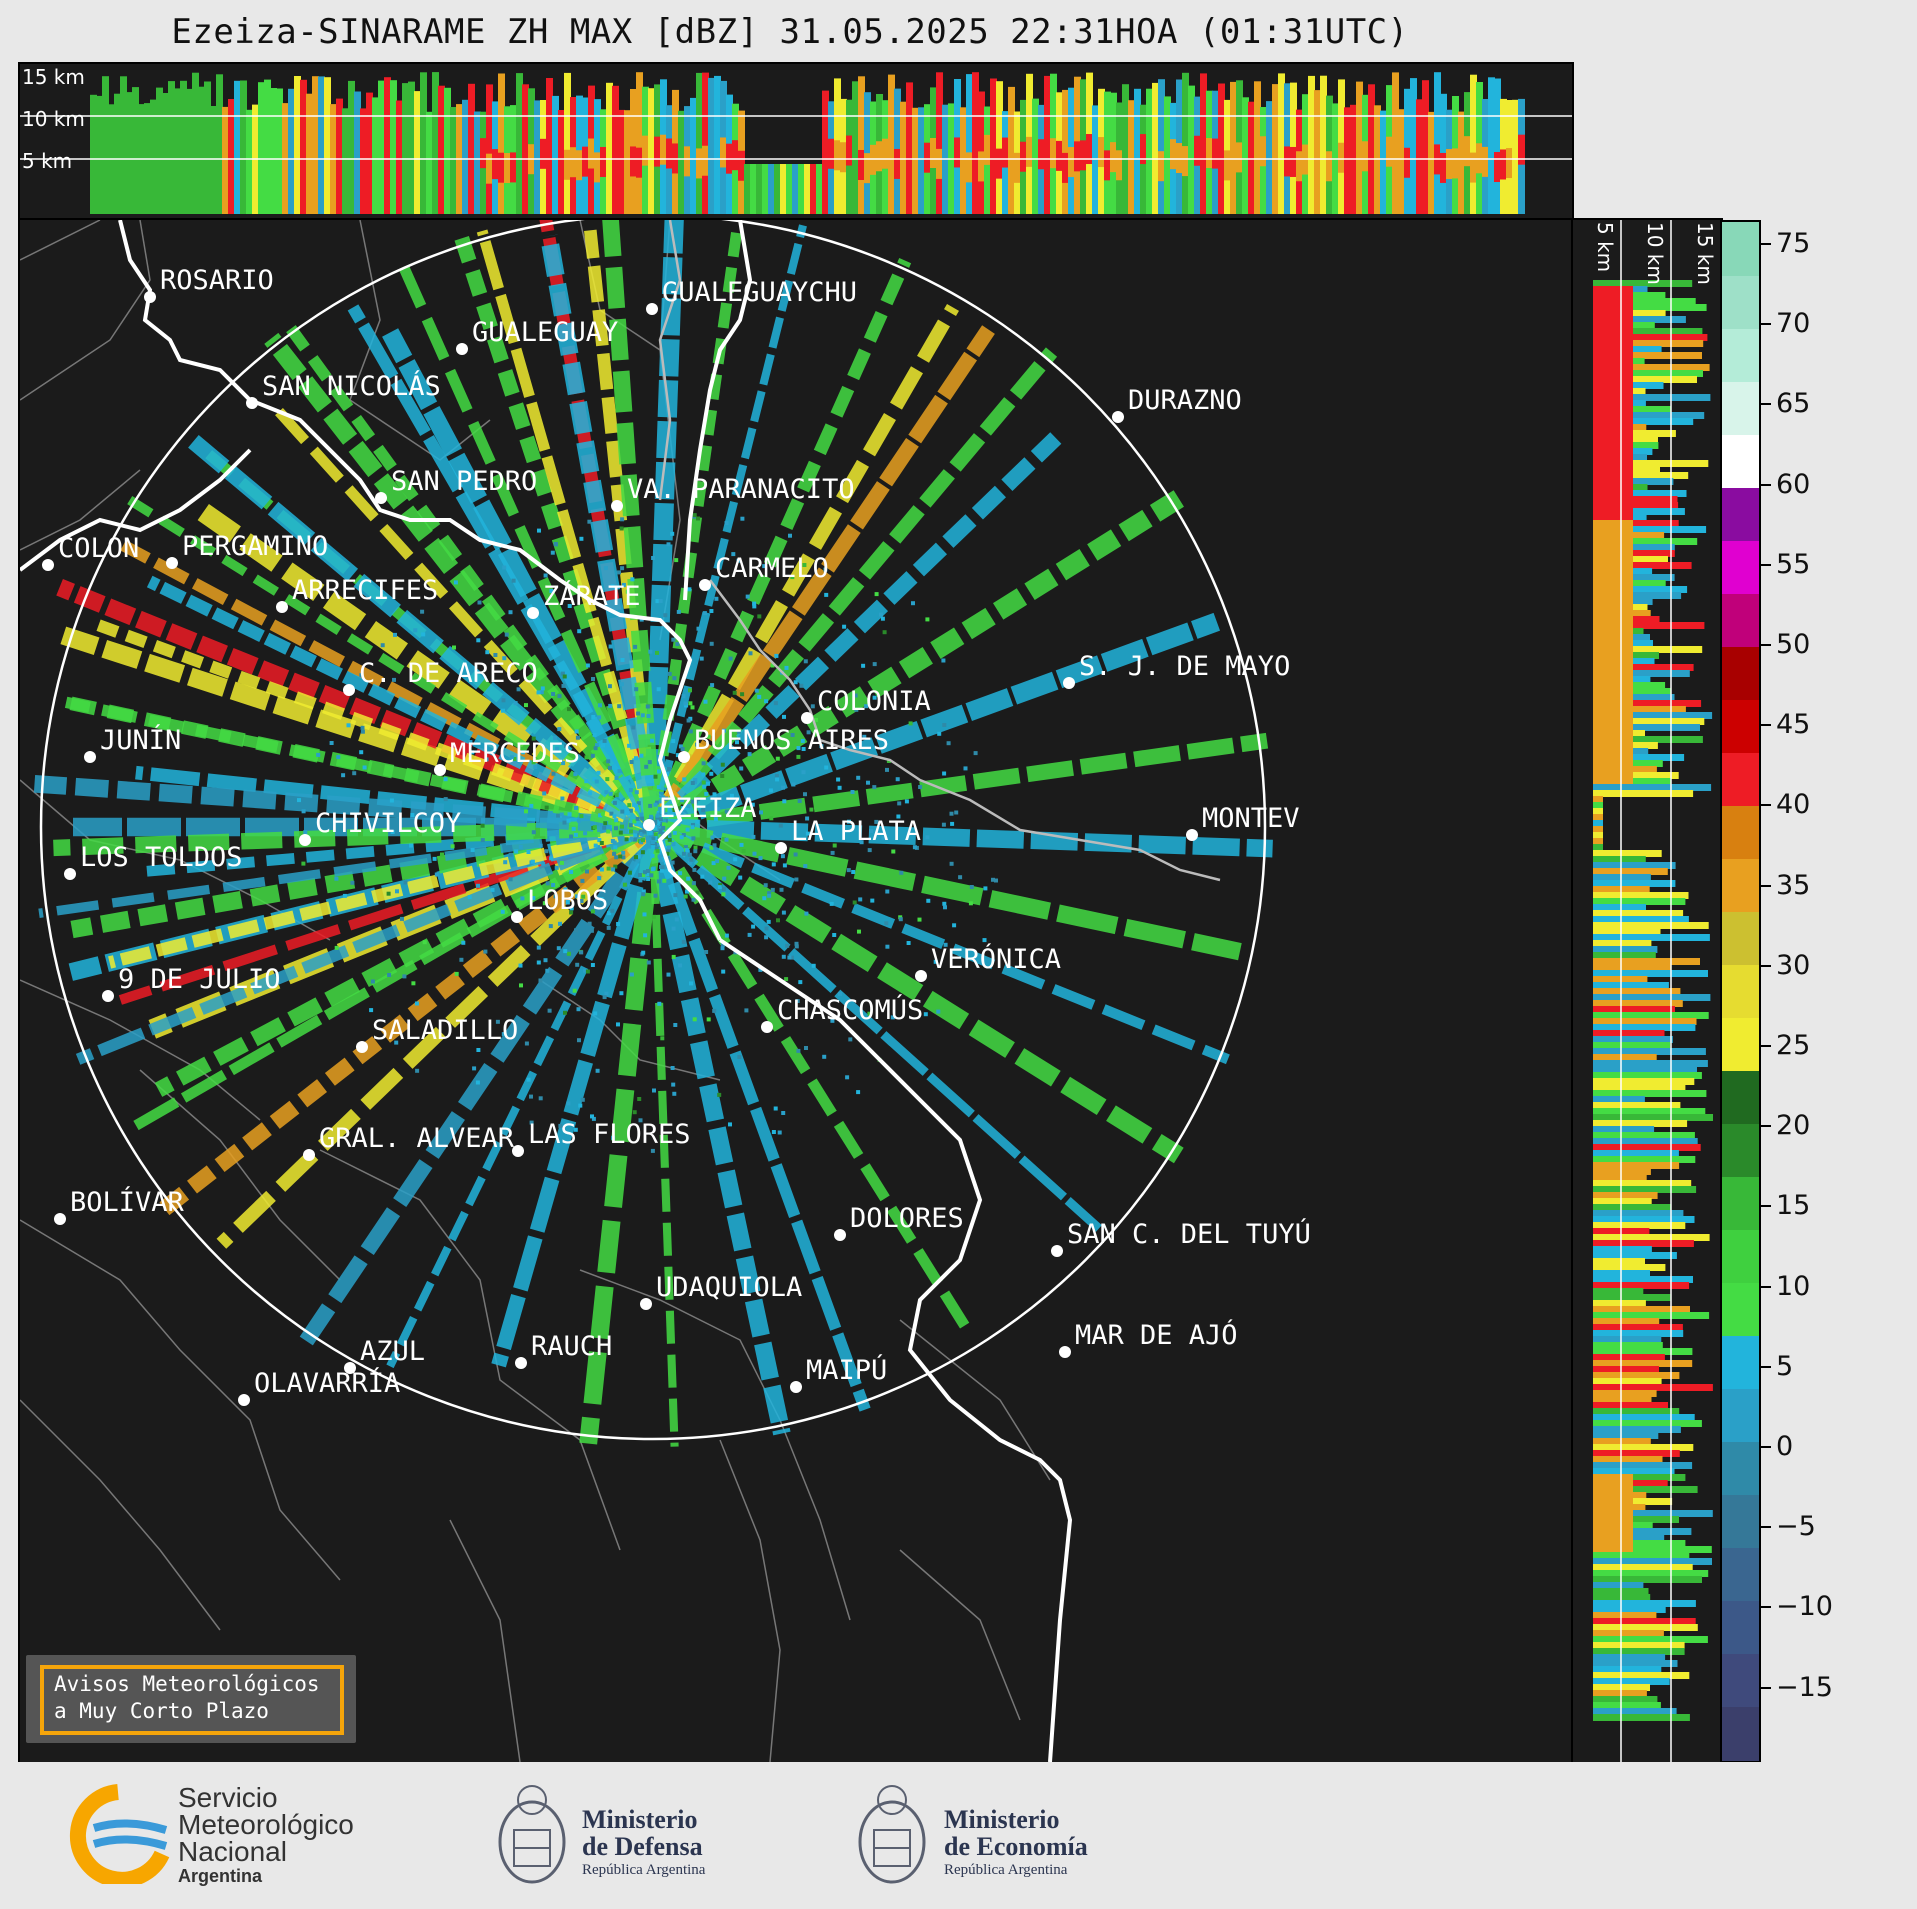  I want to click on city-label: GUALEGUAY, so click(545, 332).